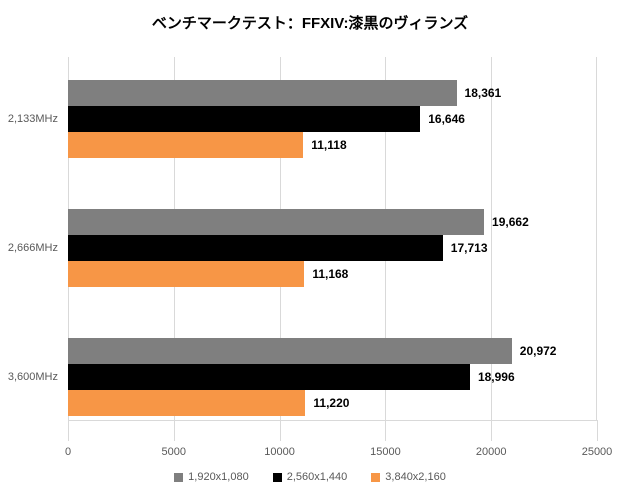 This screenshot has height=500, width=620. Describe the element at coordinates (331, 403) in the screenshot. I see `value-label: 11,220` at that location.